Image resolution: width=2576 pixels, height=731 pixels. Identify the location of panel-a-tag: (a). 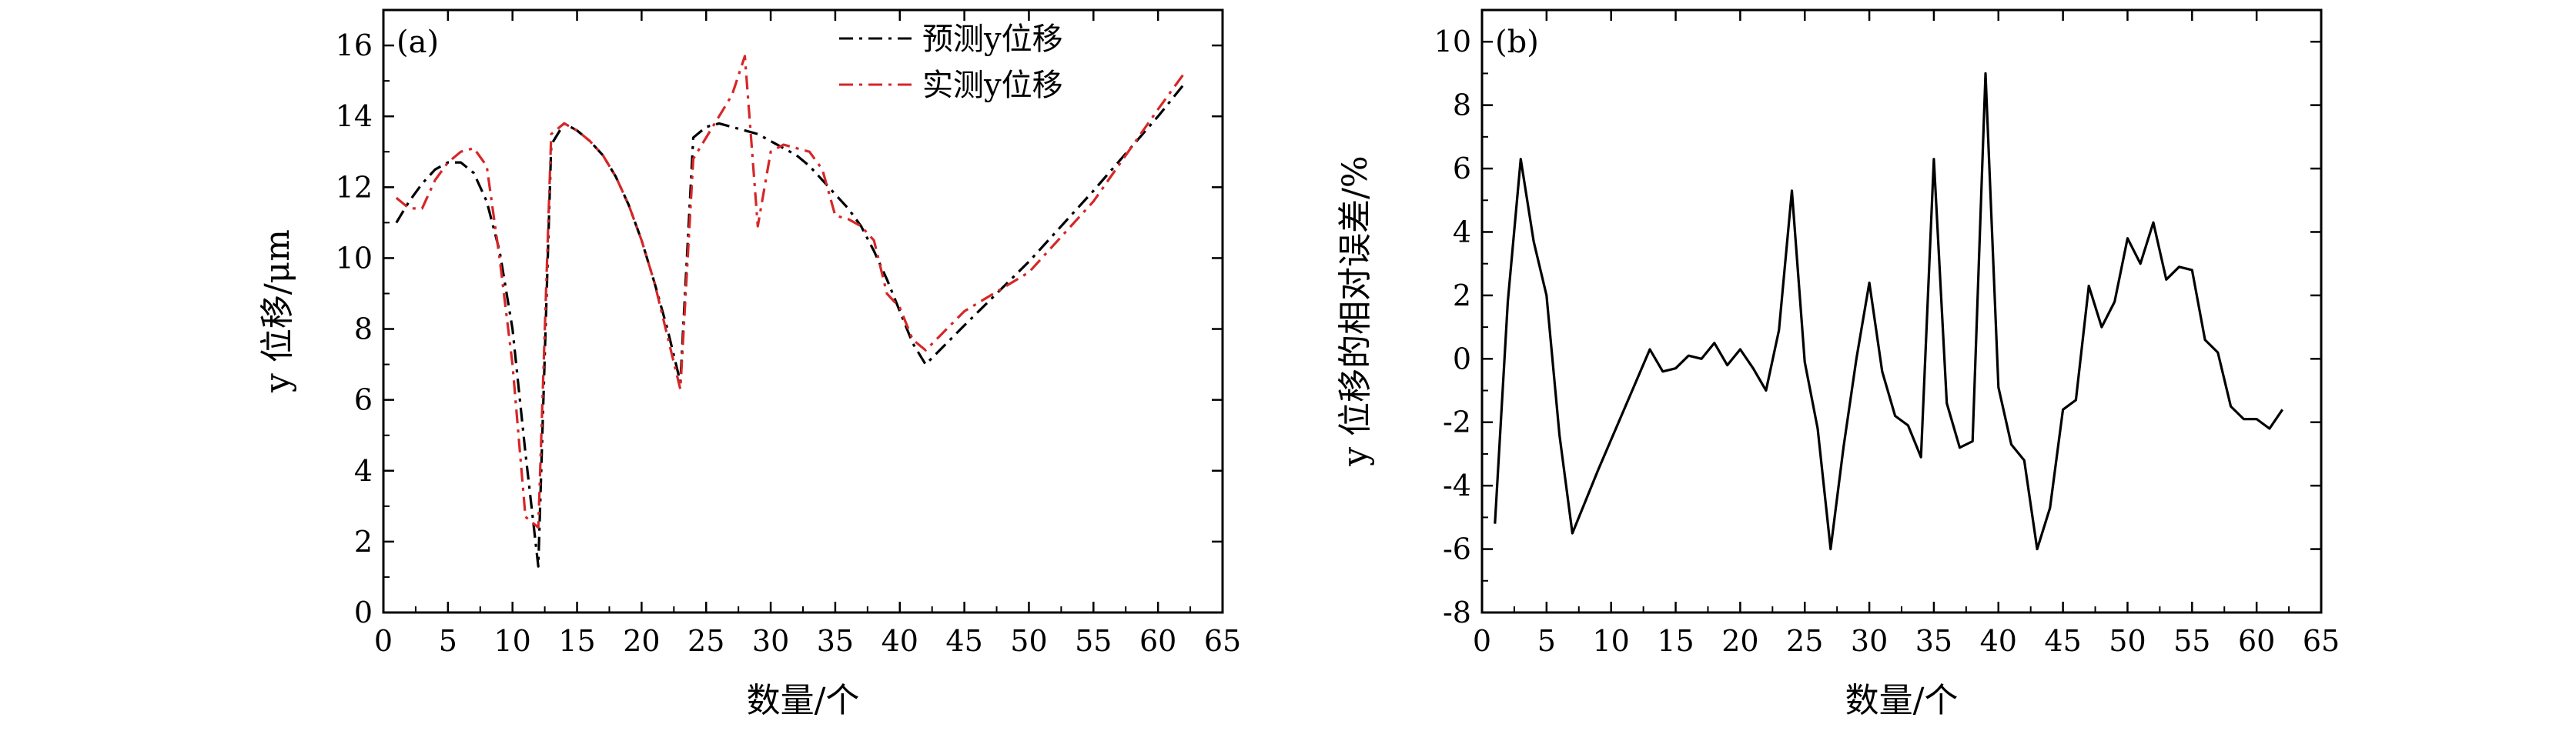
(418, 42).